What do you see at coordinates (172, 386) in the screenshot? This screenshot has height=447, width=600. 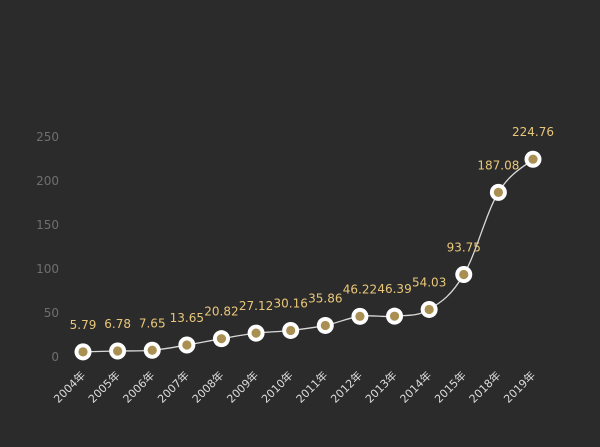 I see `x-tick-label: 2007年` at bounding box center [172, 386].